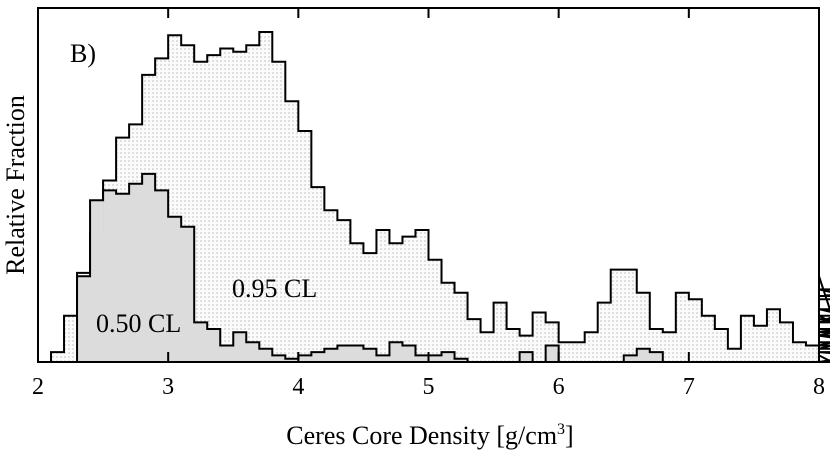 The height and width of the screenshot is (453, 830). Describe the element at coordinates (298, 387) in the screenshot. I see `x-tick-label-2: 4` at that location.